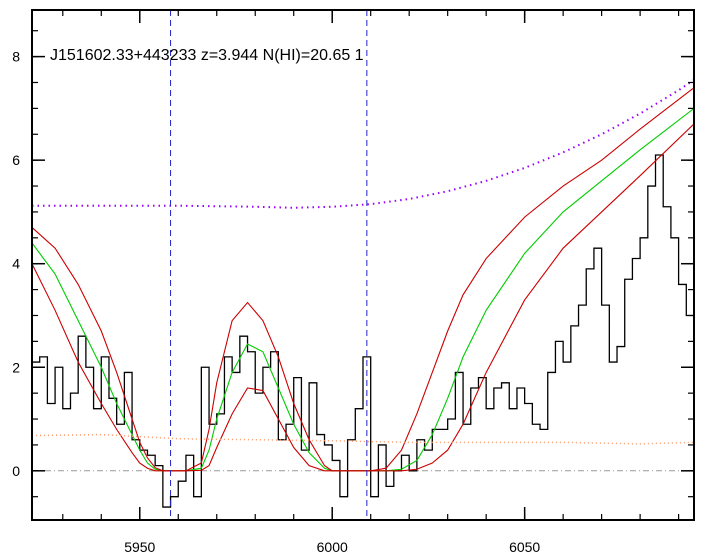 This screenshot has width=704, height=556. What do you see at coordinates (16, 160) in the screenshot?
I see `y-tick-label: 6` at bounding box center [16, 160].